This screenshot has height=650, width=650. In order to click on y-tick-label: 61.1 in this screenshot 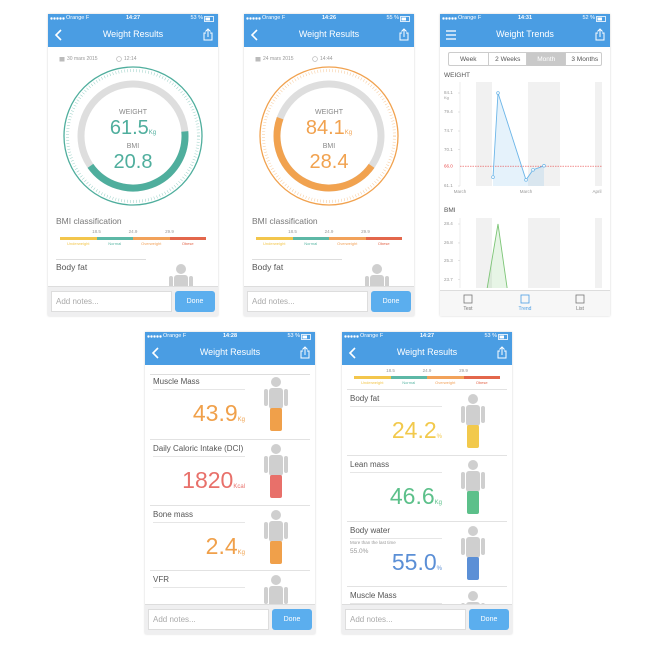, I will do `click(448, 185)`.